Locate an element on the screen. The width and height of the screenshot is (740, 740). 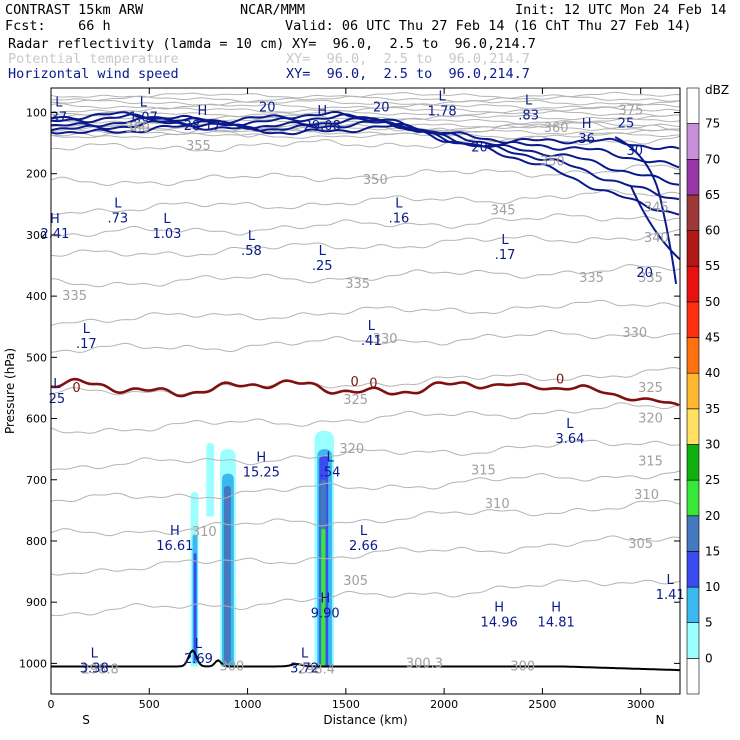
extremum-kind-2: H is located at coordinates (202, 111).